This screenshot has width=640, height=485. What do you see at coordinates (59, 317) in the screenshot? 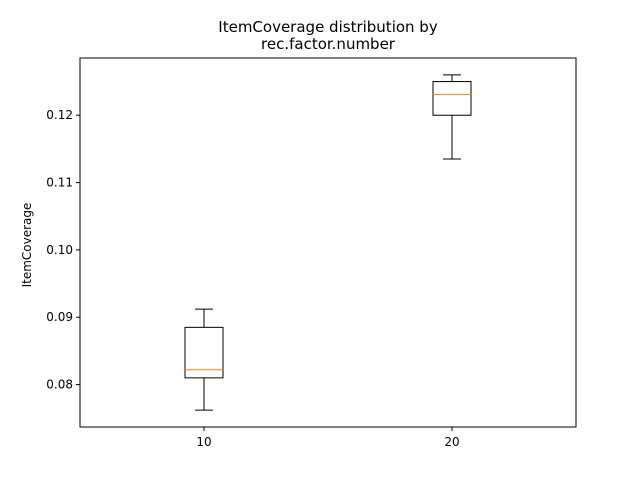
I see `y-tick-label: 0.09` at bounding box center [59, 317].